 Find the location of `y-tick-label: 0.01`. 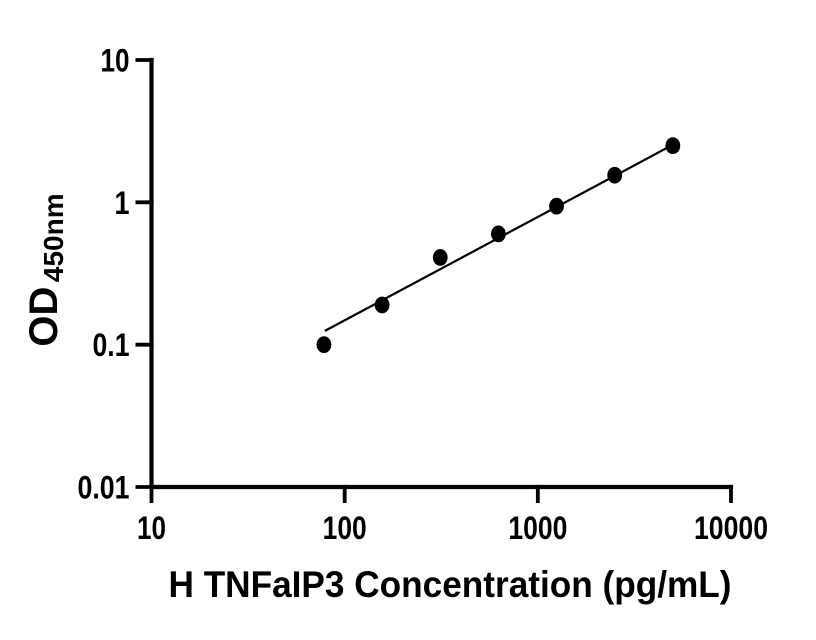

y-tick-label: 0.01 is located at coordinates (104, 488).